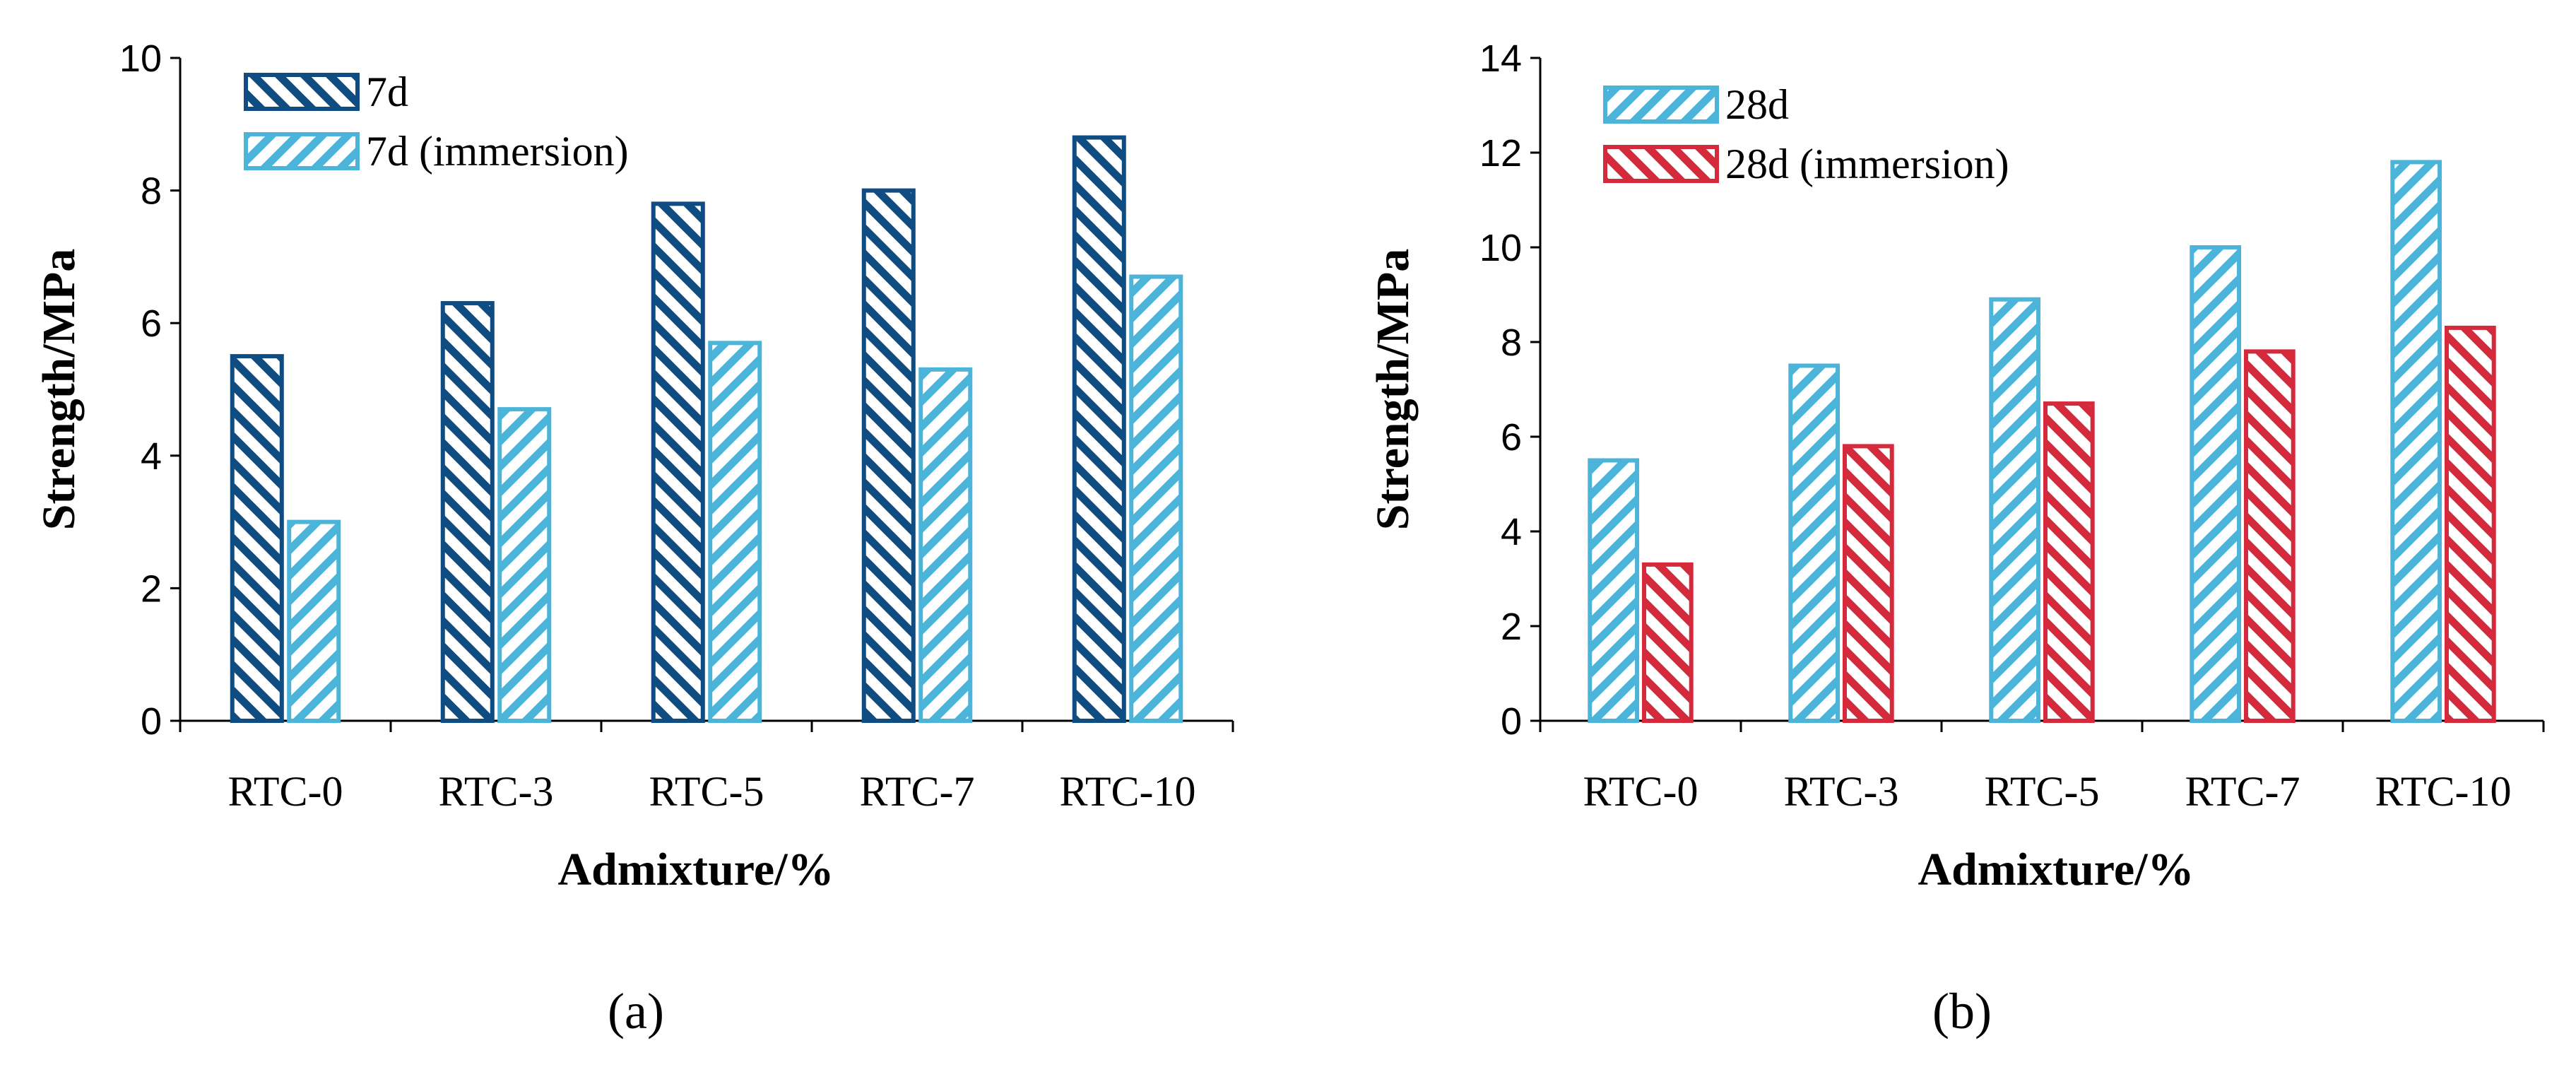 The width and height of the screenshot is (2576, 1072). What do you see at coordinates (1667, 643) in the screenshot?
I see `bar-28d-immersion--rtc-0` at bounding box center [1667, 643].